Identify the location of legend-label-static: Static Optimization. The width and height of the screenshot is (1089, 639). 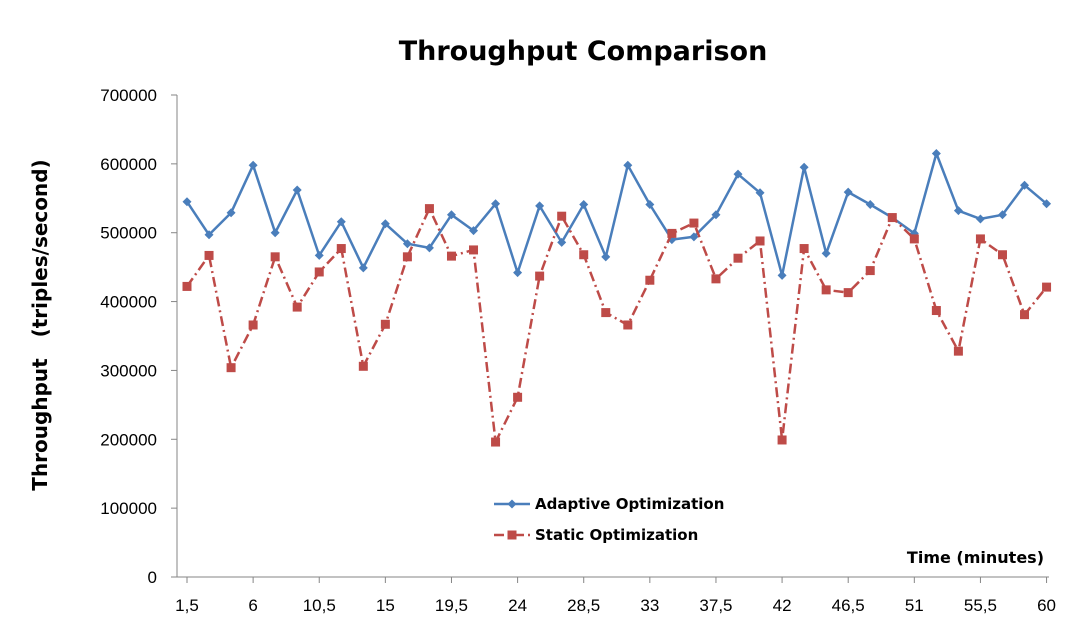
(616, 535).